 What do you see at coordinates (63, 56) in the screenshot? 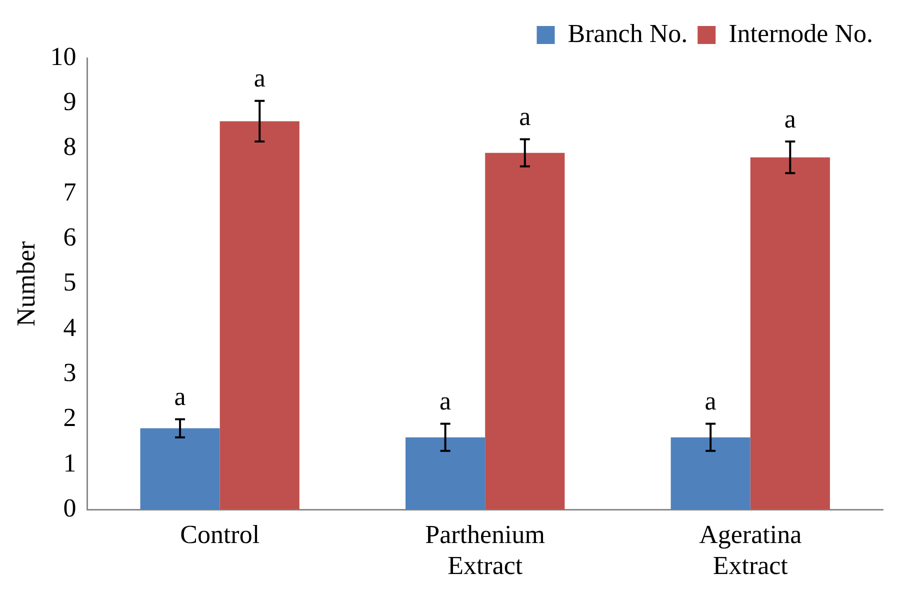
I see `y-tick-label: 10` at bounding box center [63, 56].